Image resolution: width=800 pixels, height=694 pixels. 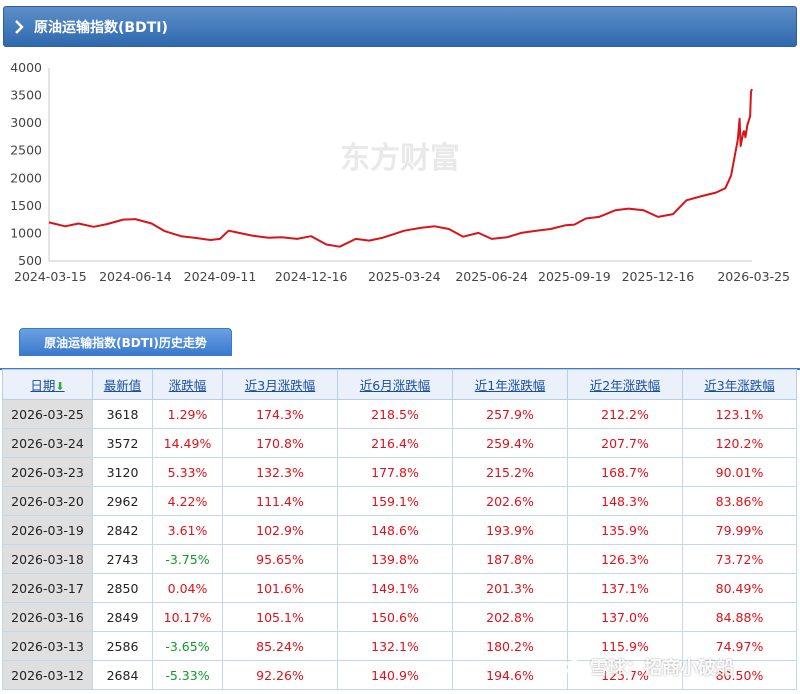 What do you see at coordinates (753, 276) in the screenshot?
I see `x-tick-label: 2026-03-25` at bounding box center [753, 276].